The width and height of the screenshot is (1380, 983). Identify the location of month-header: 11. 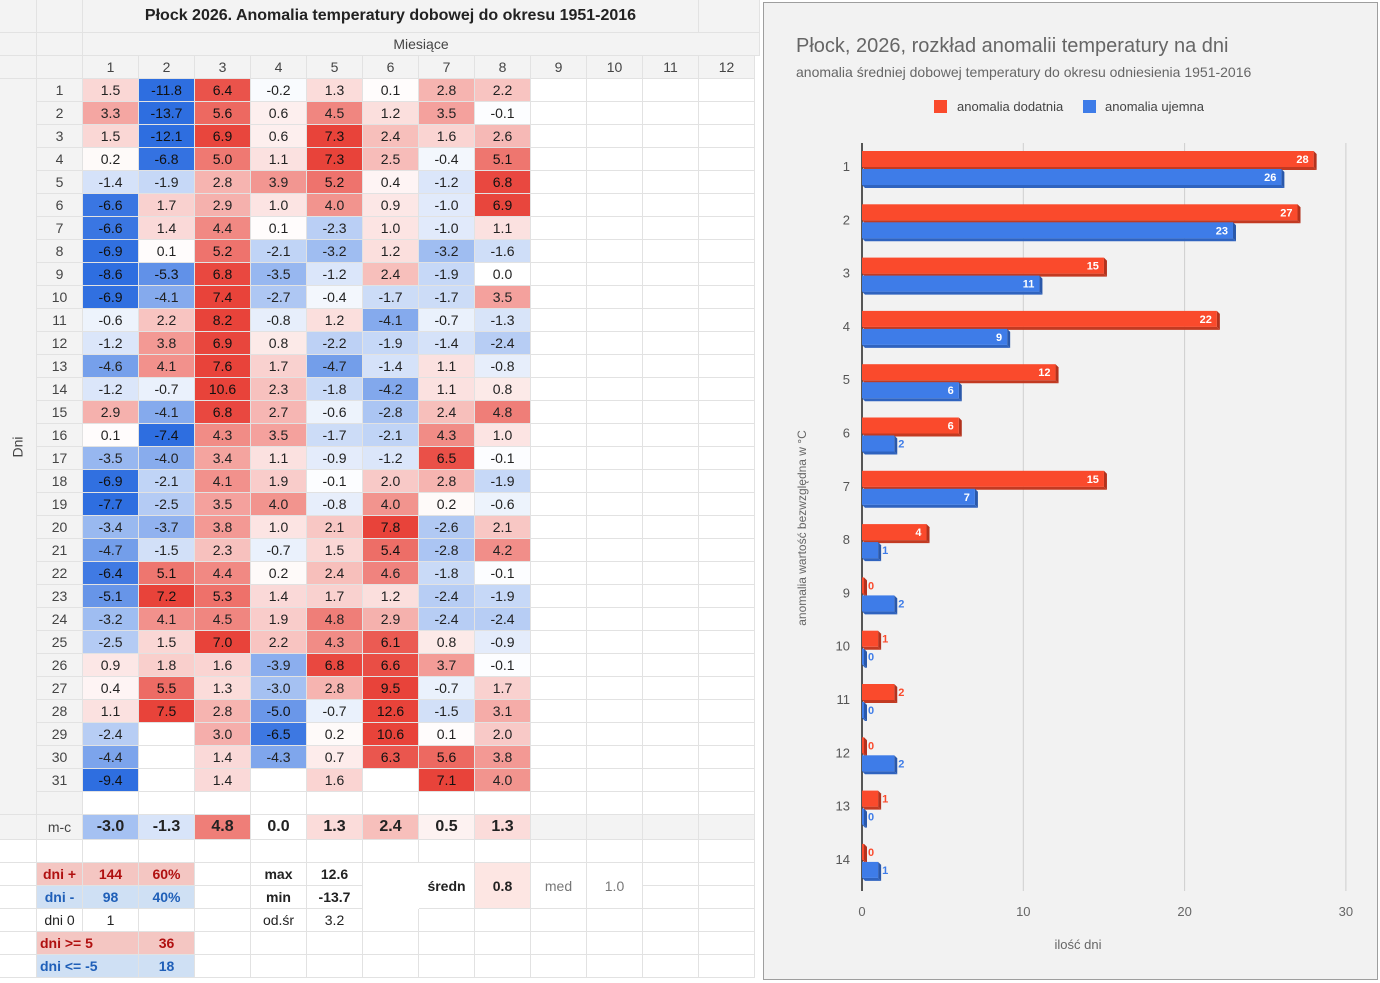
(671, 67).